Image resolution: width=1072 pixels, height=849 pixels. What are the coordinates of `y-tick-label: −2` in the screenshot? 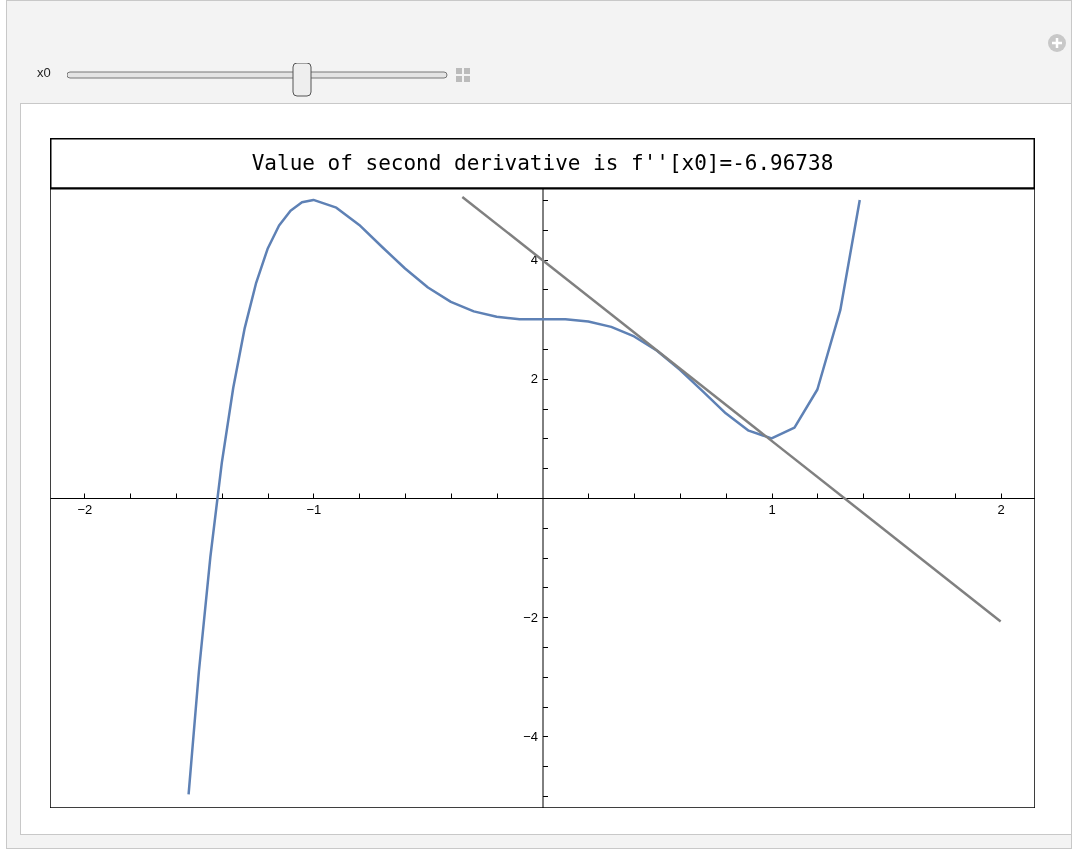 It's located at (530, 617).